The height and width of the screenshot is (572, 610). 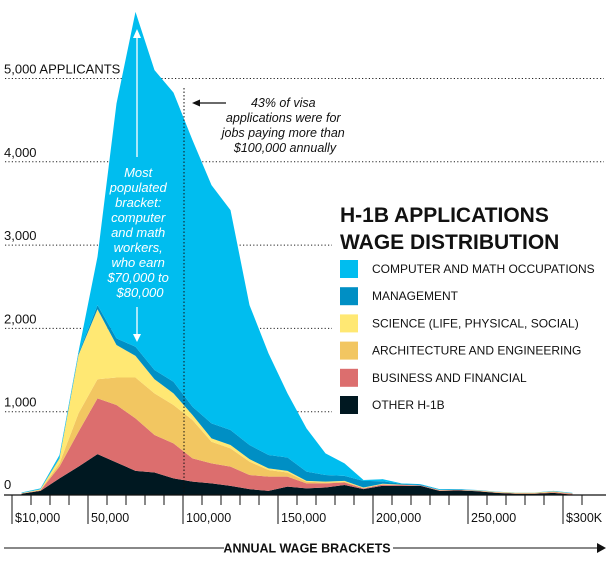 What do you see at coordinates (449, 378) in the screenshot?
I see `legend-label: BUSINESS AND FINANCIAL` at bounding box center [449, 378].